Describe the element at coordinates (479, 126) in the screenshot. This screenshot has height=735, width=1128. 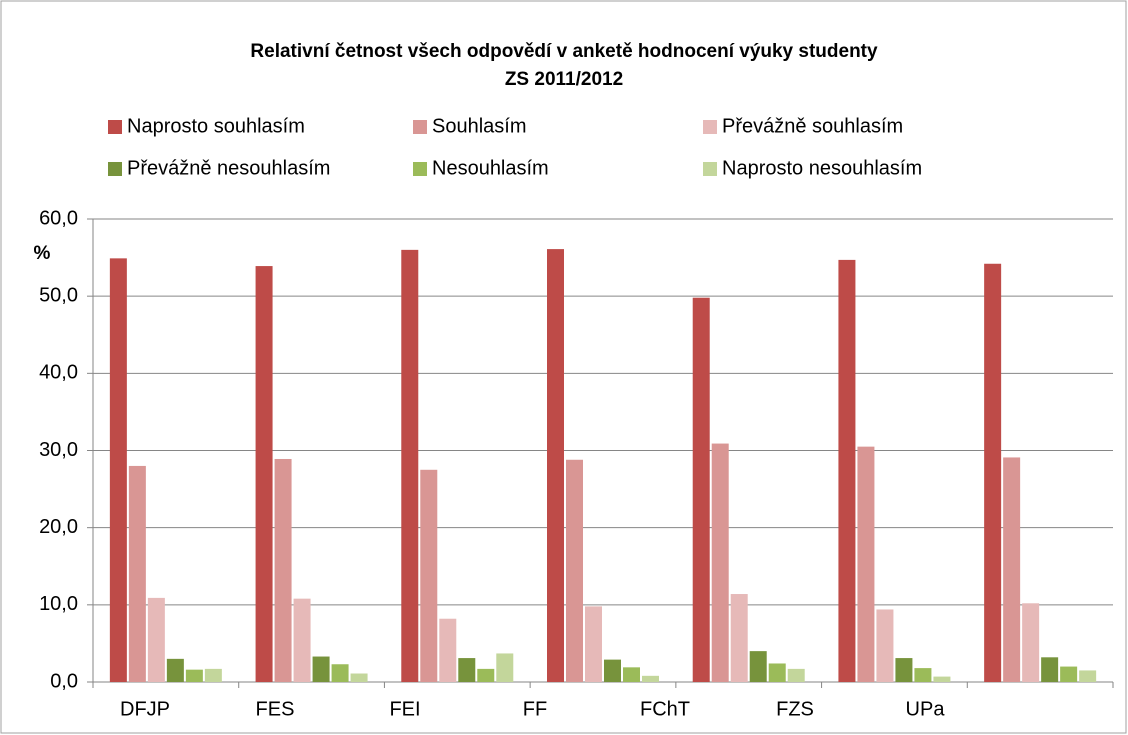
I see `legend-label: Souhlasím` at that location.